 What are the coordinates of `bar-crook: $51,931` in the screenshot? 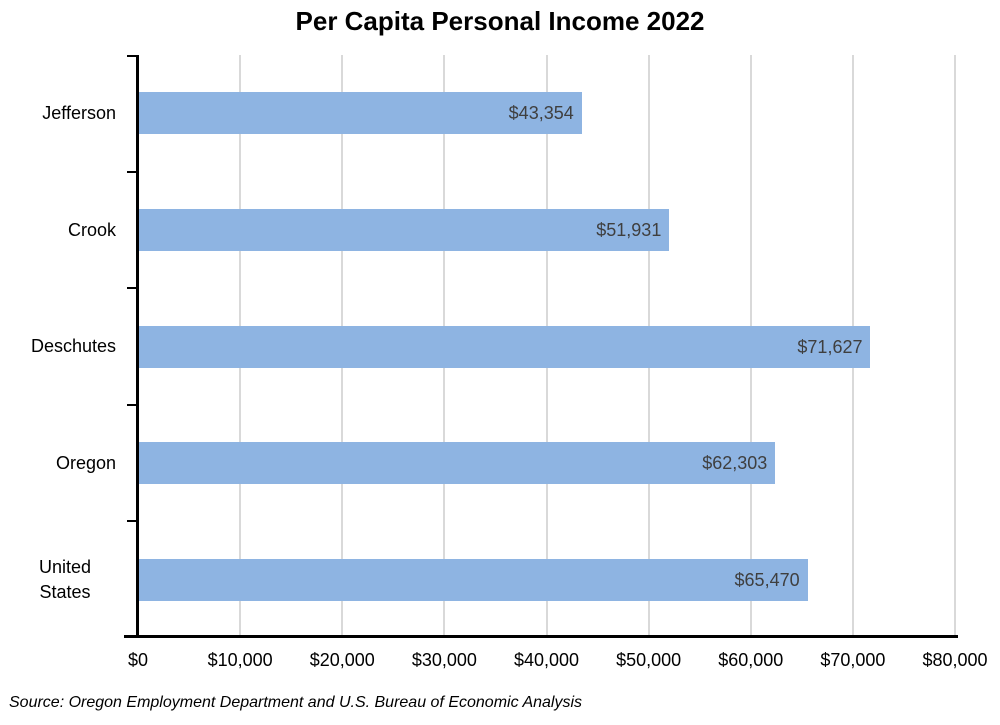 It's located at (404, 229).